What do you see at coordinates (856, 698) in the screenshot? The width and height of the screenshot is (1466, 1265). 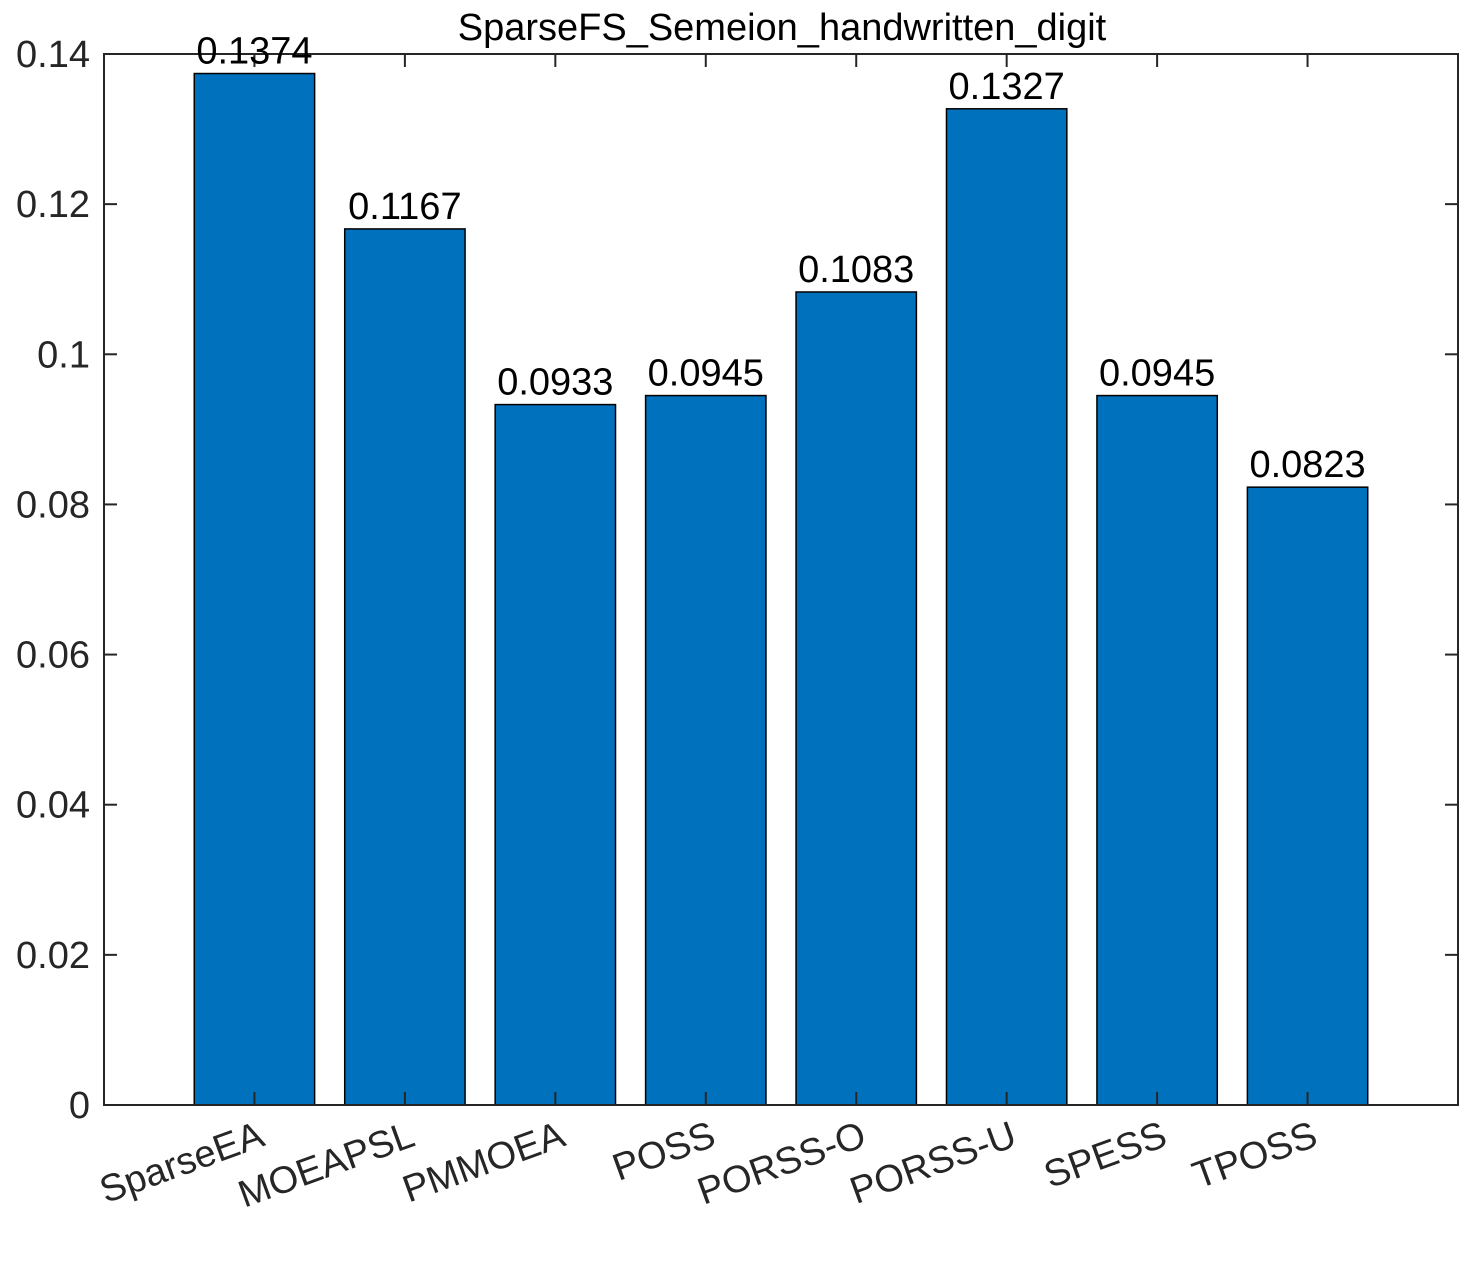 I see `bar-porss-o` at bounding box center [856, 698].